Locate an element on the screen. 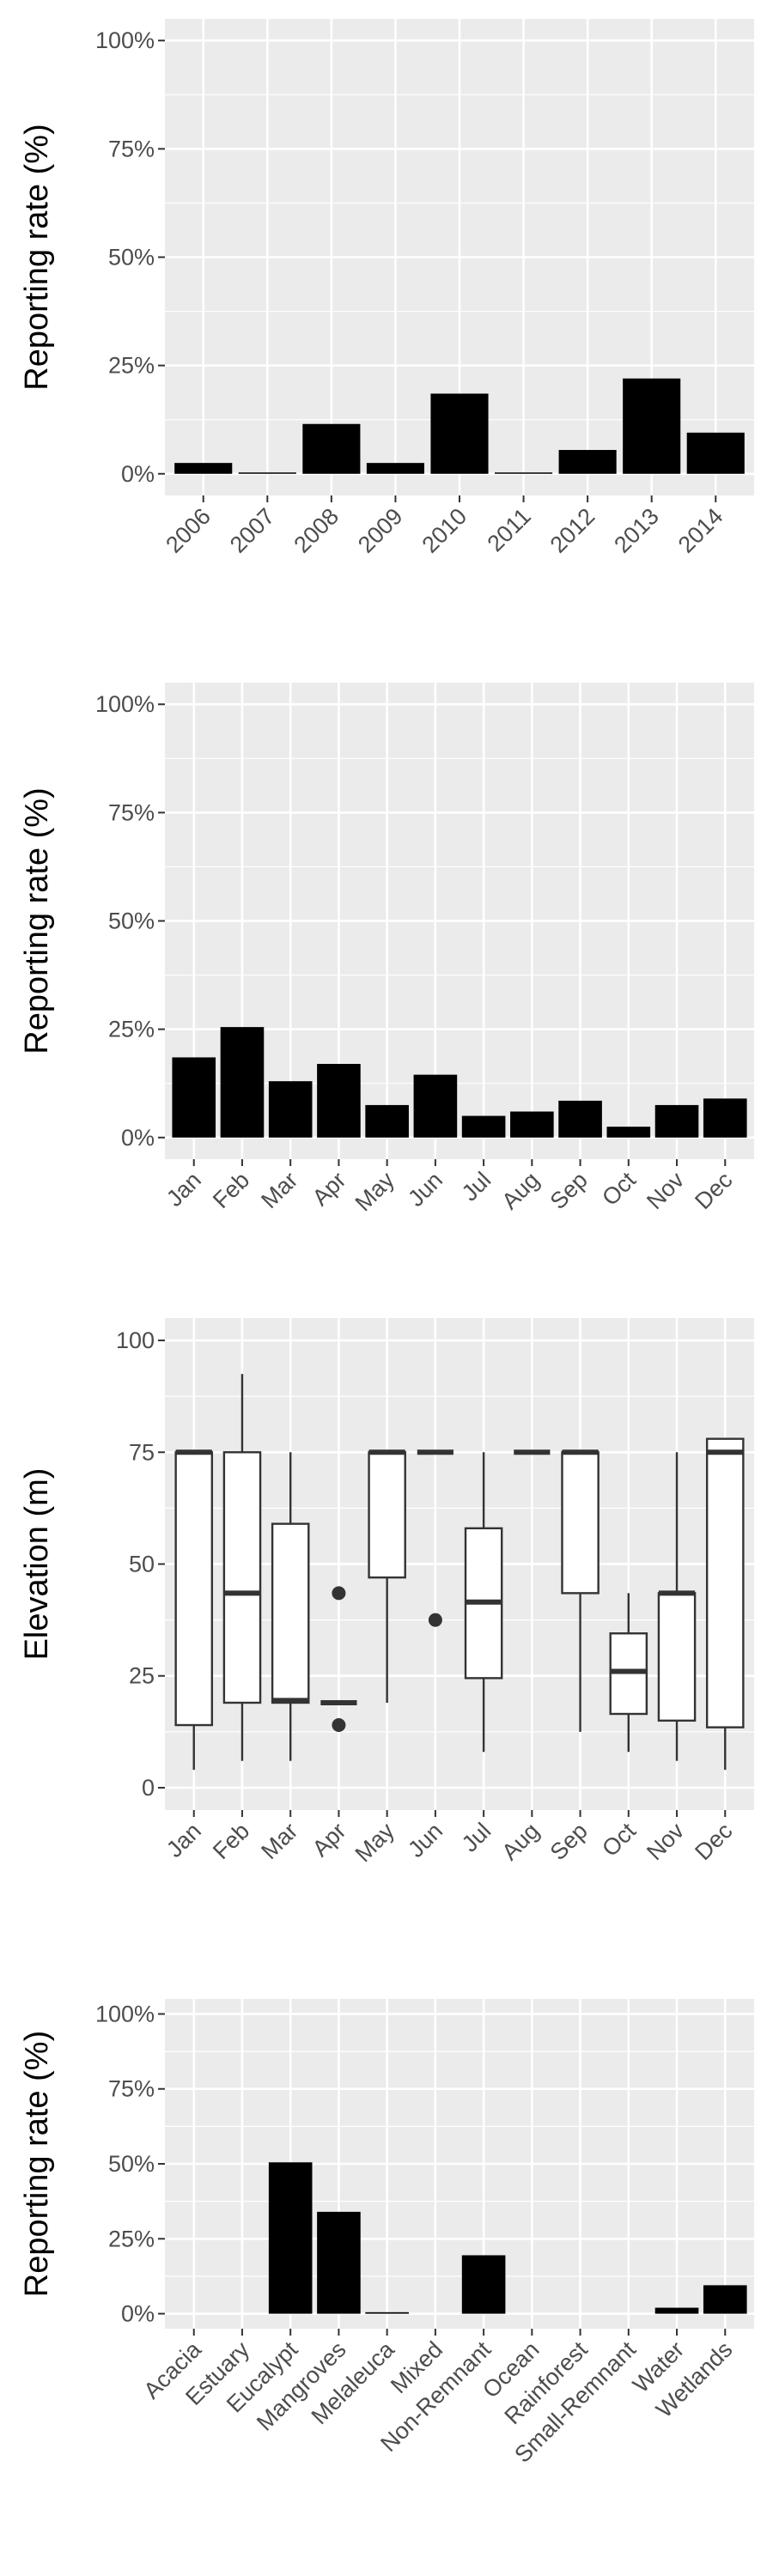 The width and height of the screenshot is (773, 2576). bar-nov is located at coordinates (676, 1121).